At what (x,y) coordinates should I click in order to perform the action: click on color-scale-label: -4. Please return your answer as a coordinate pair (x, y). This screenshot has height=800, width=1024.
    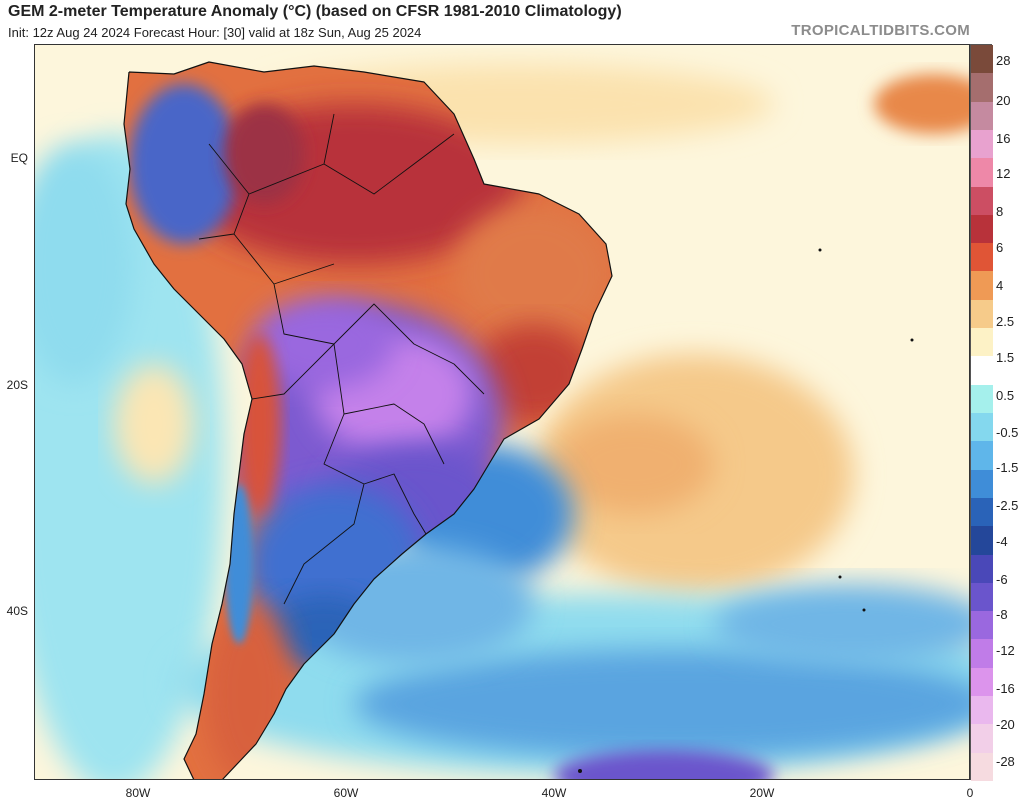
    Looking at the image, I should click on (1002, 541).